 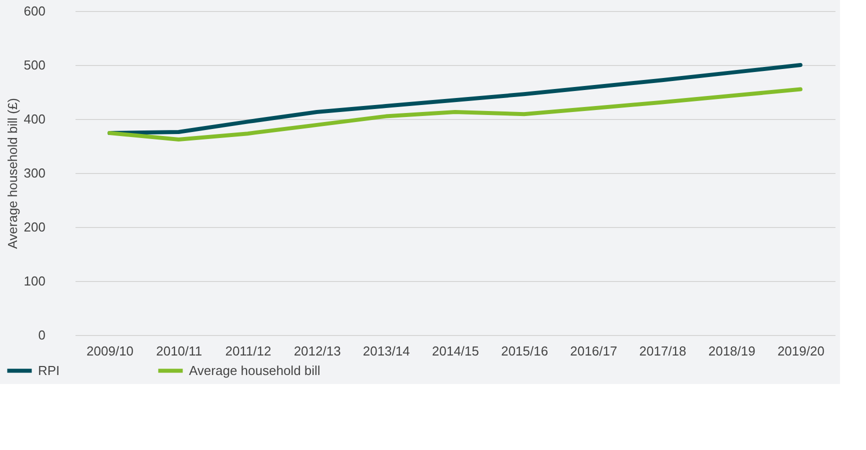 What do you see at coordinates (42, 335) in the screenshot?
I see `y-tick-label: 0` at bounding box center [42, 335].